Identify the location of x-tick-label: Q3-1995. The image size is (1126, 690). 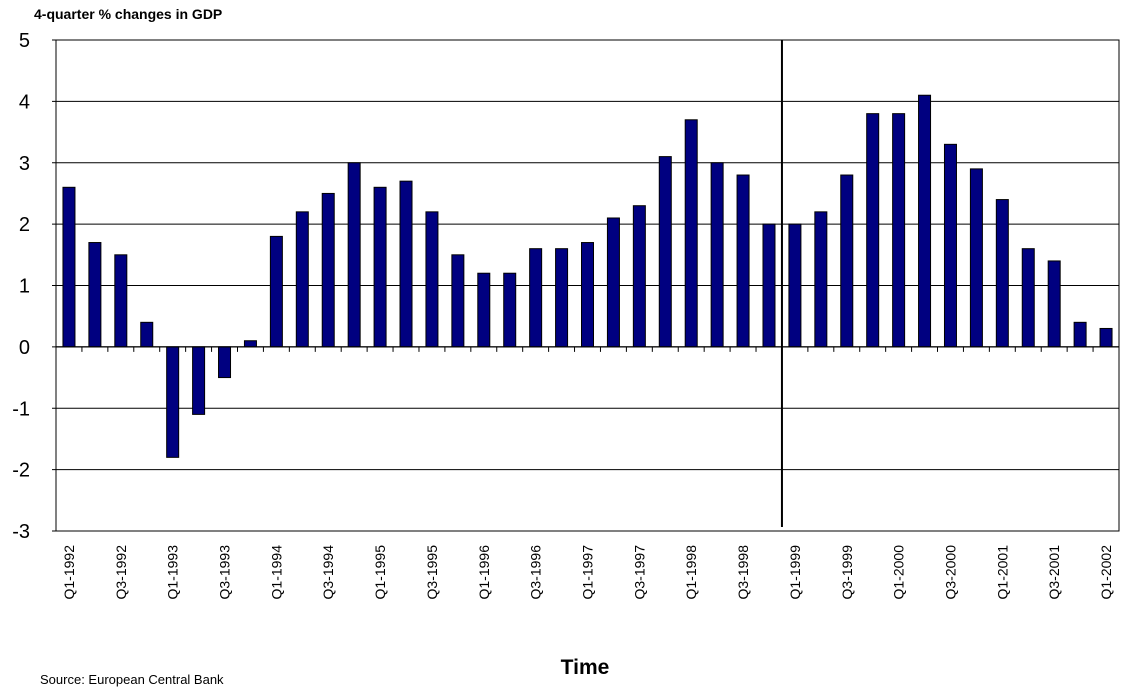
(432, 572).